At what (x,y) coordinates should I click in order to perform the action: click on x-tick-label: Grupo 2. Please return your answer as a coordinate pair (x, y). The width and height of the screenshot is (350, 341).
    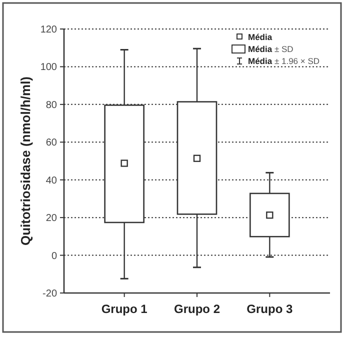
    Looking at the image, I should click on (197, 309).